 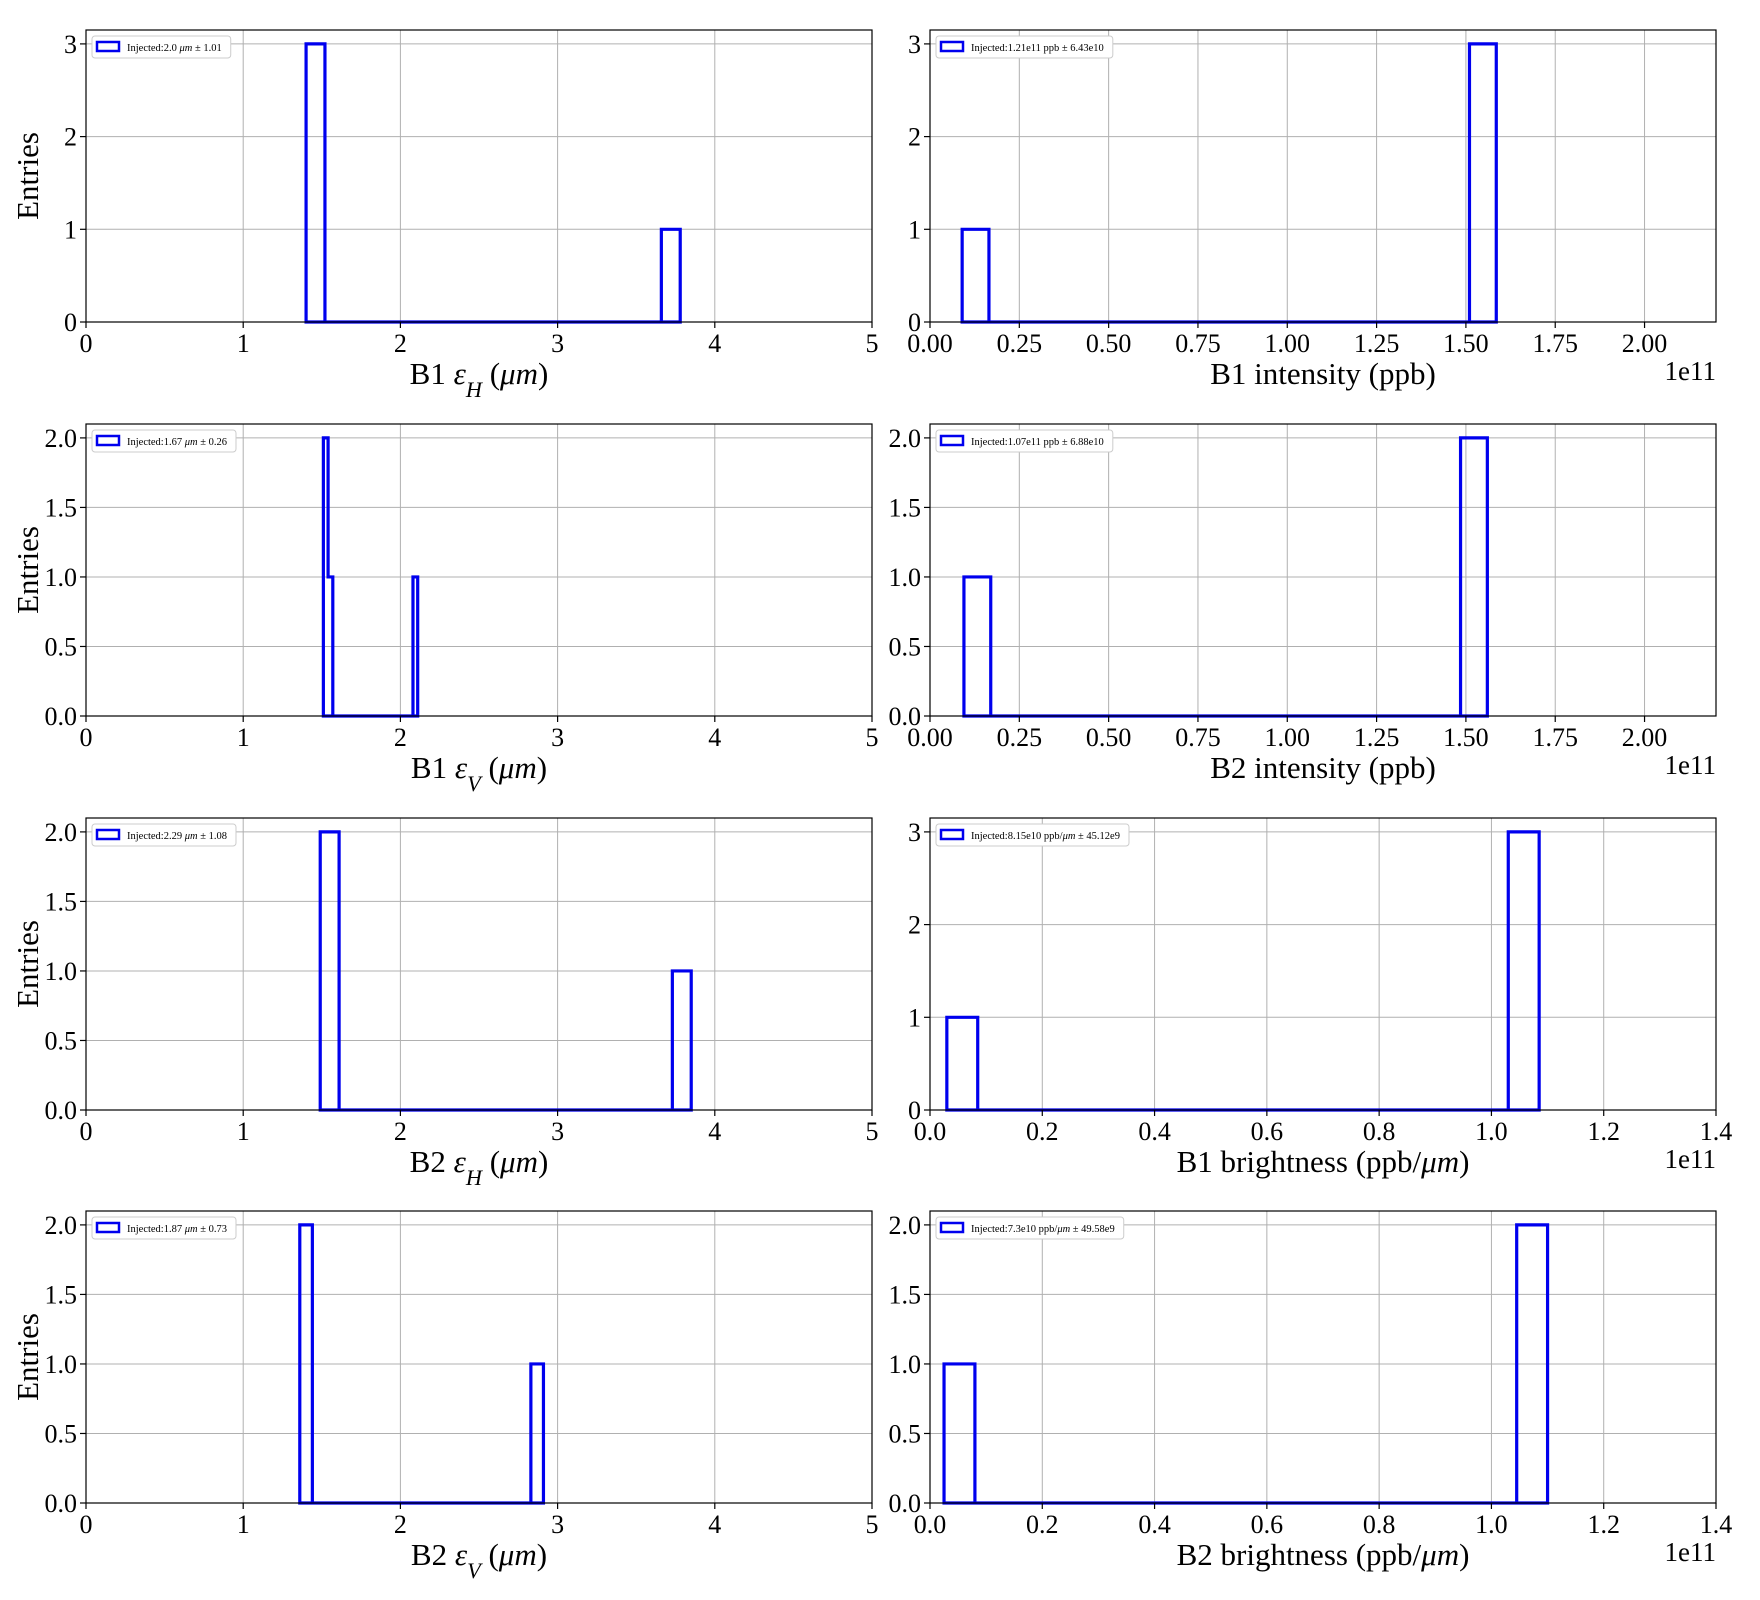 I want to click on x-tick-label: 1.00, so click(x=1288, y=737).